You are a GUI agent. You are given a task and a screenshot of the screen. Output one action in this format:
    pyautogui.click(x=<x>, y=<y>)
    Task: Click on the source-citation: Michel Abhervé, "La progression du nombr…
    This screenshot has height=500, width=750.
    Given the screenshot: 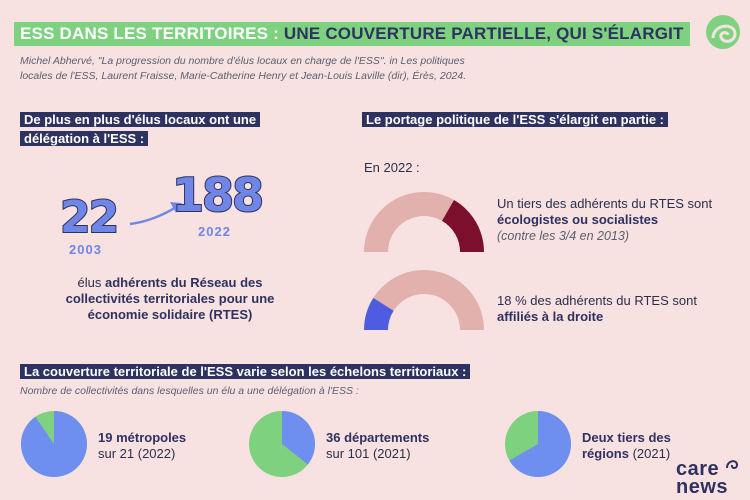 What is the action you would take?
    pyautogui.click(x=243, y=68)
    